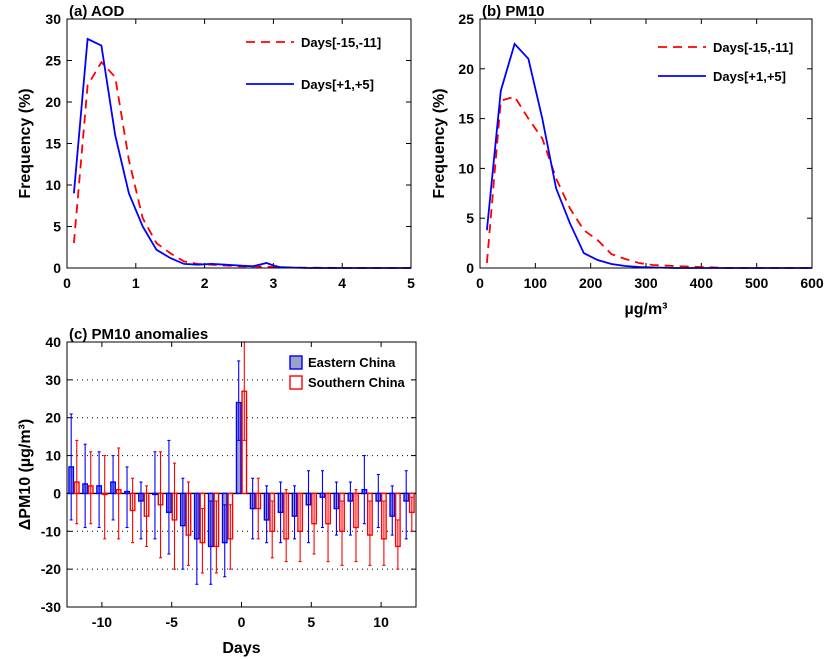 The height and width of the screenshot is (659, 830). Describe the element at coordinates (171, 622) in the screenshot. I see `x-tick-label: -5` at that location.